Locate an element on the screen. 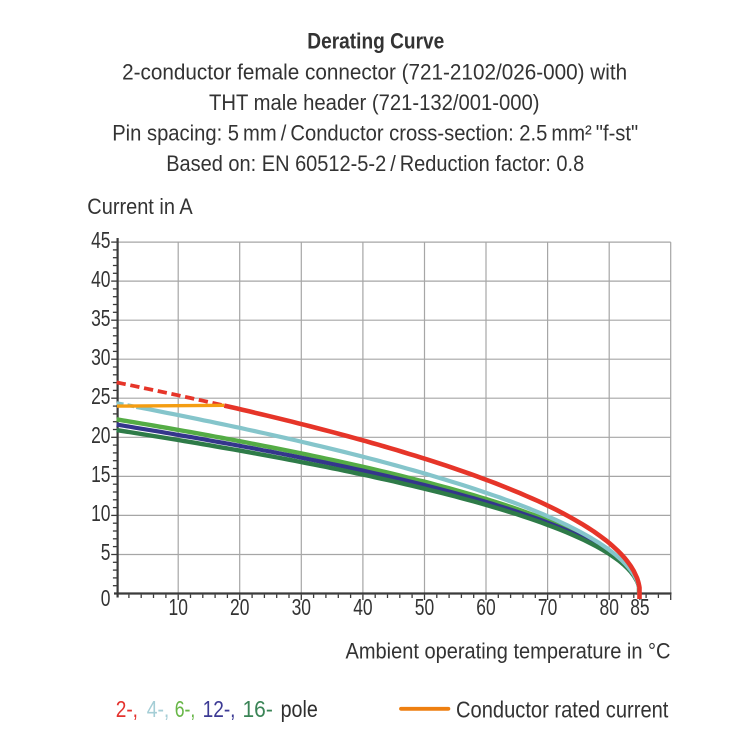  svg-text: Conductor rated current is located at coordinates (562, 710).